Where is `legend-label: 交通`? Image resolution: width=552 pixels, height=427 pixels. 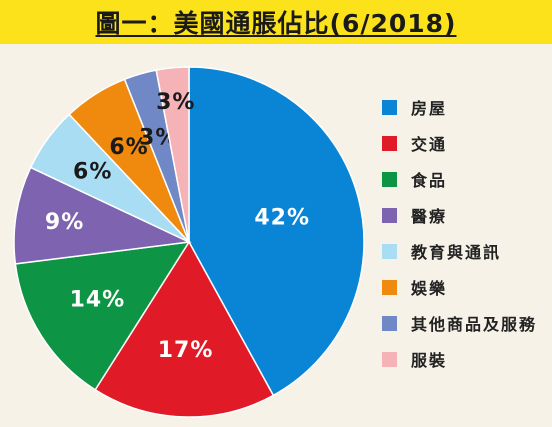
legend-label: 交通 is located at coordinates (429, 144).